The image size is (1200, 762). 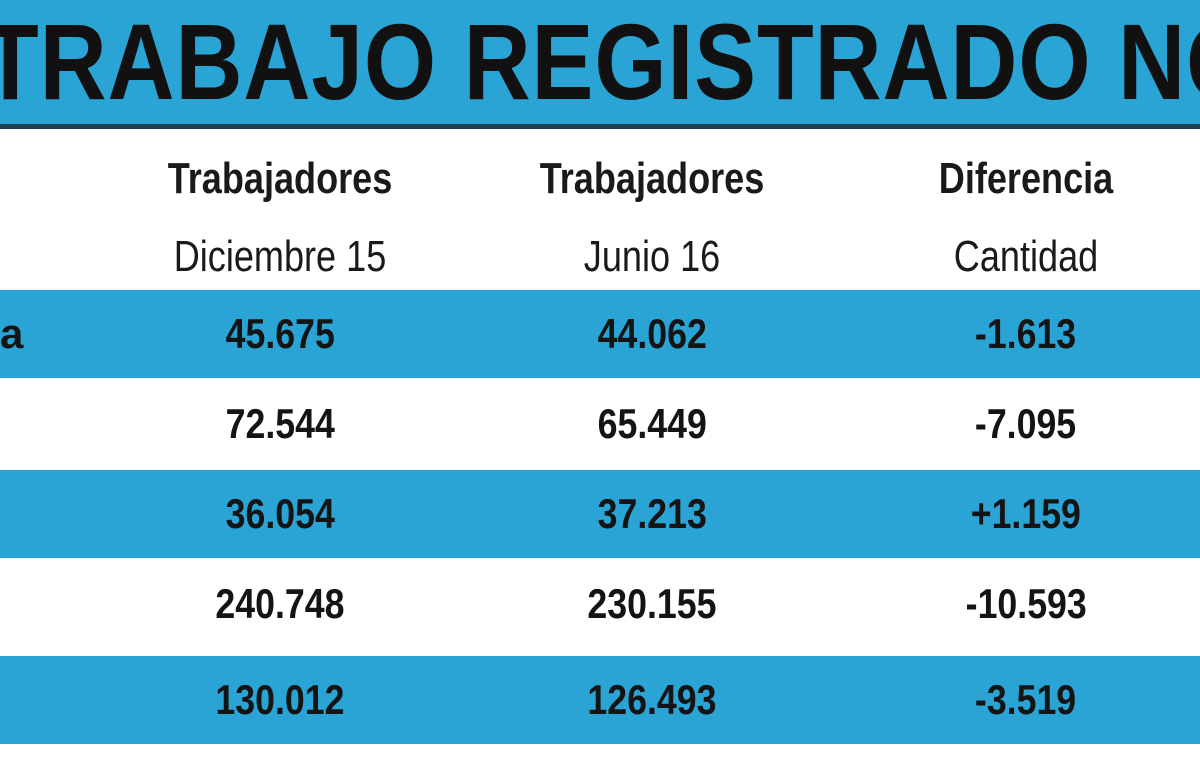 I want to click on table-cell: 230.155, so click(x=652, y=604).